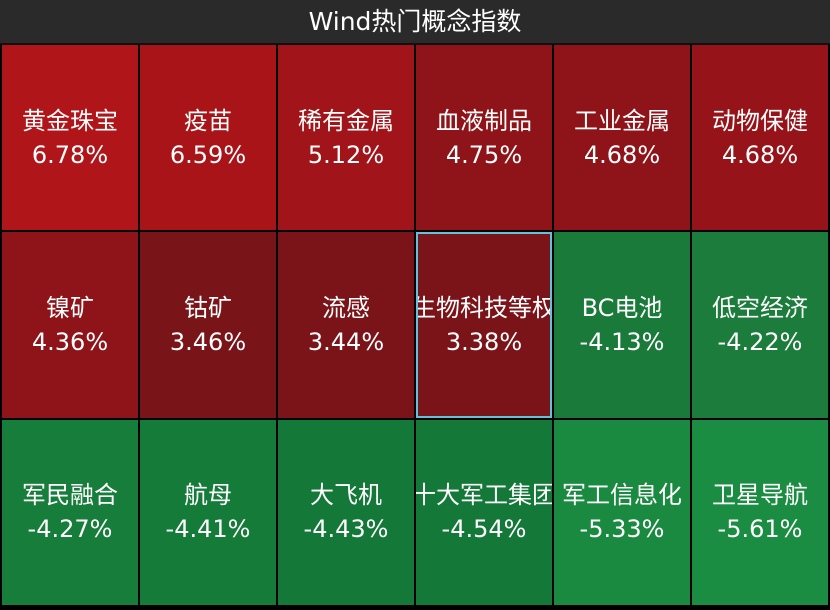 This screenshot has height=610, width=830. I want to click on concept-change: 6.59%, so click(208, 154).